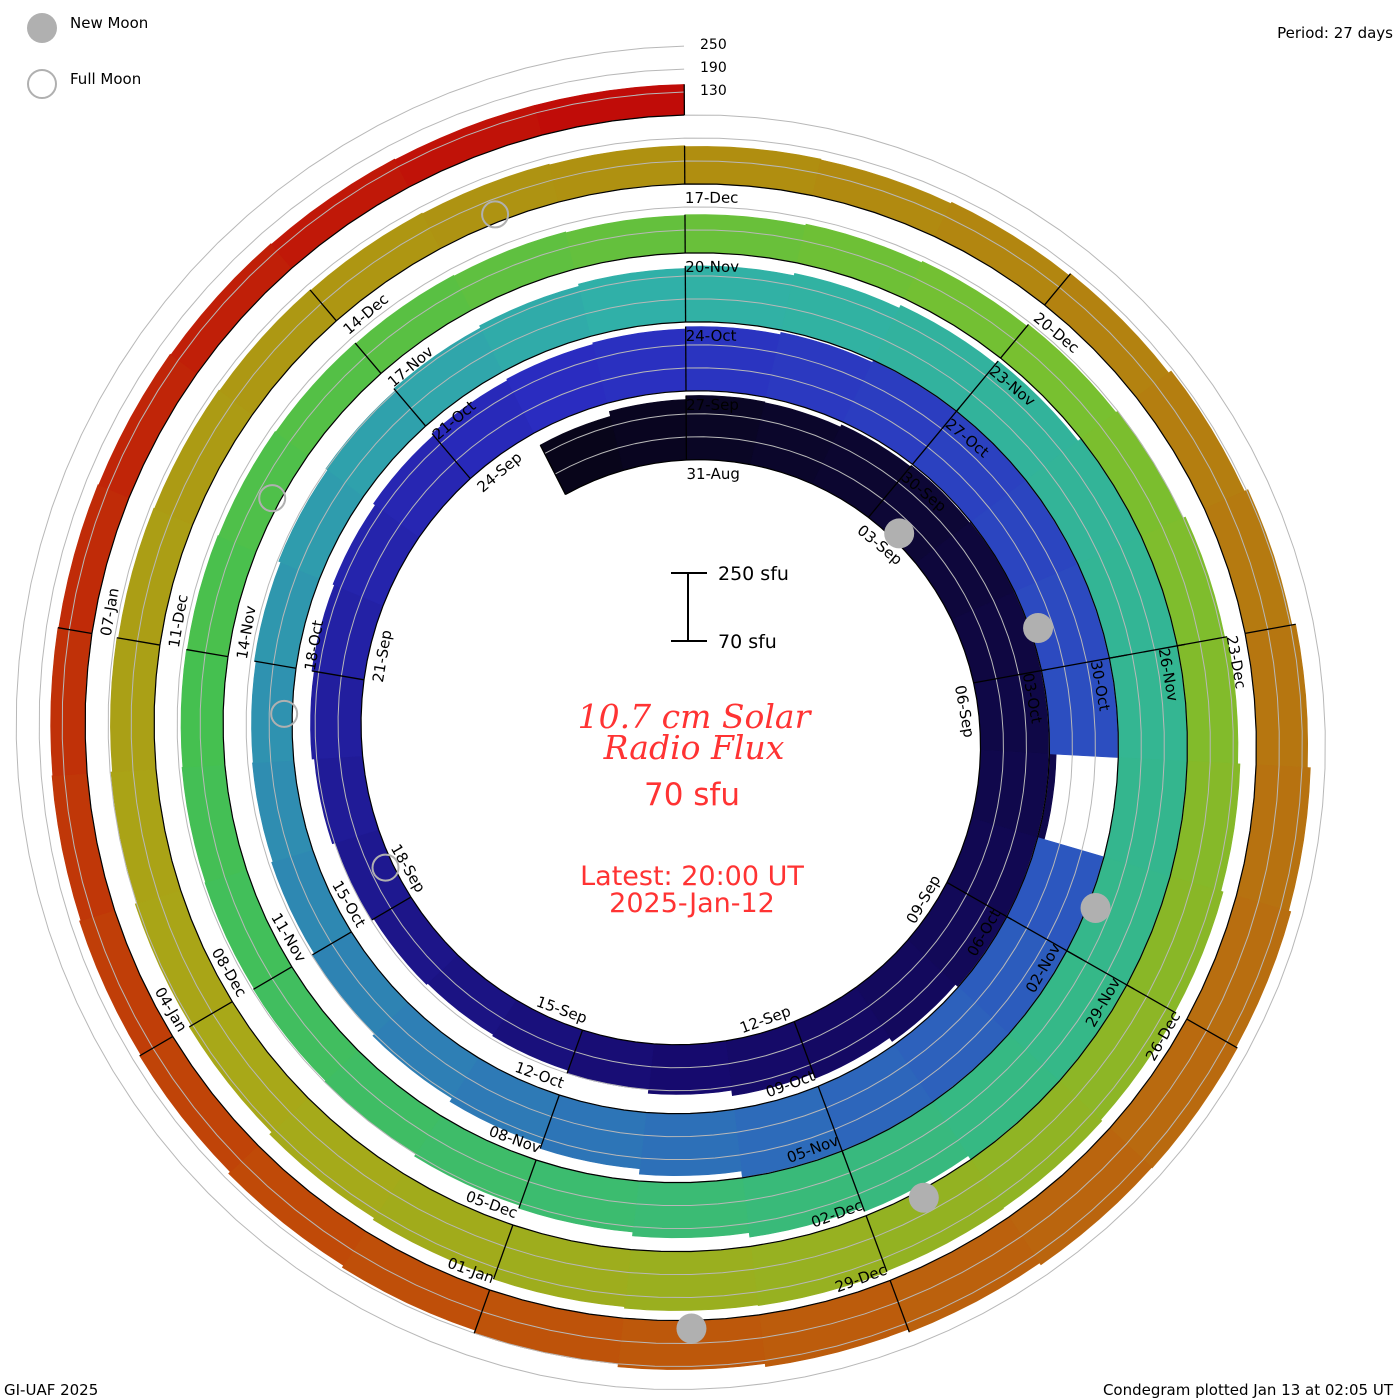 This screenshot has height=1400, width=1400. I want to click on flux-scale-bar, so click(689, 607).